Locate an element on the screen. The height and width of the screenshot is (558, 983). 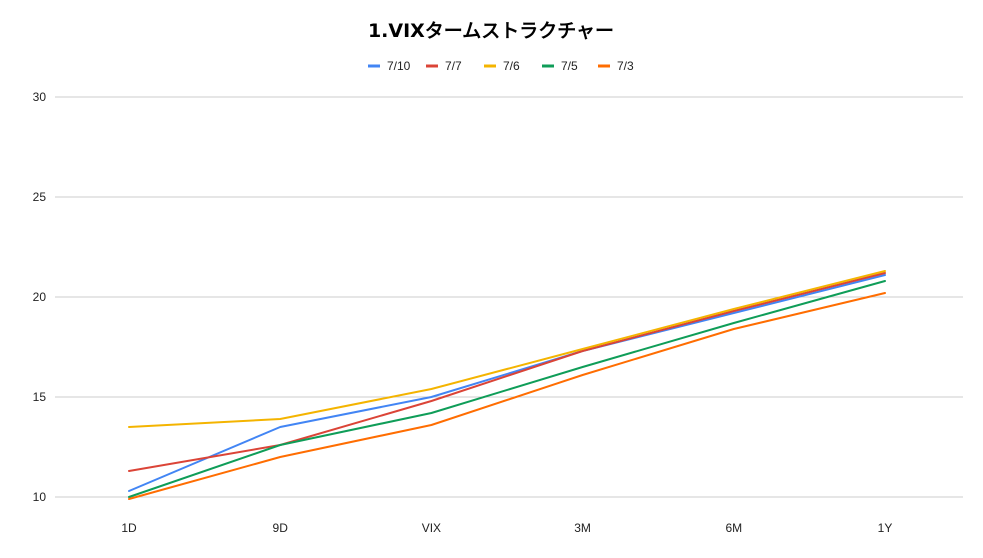
y-tick-label: 15 is located at coordinates (40, 397).